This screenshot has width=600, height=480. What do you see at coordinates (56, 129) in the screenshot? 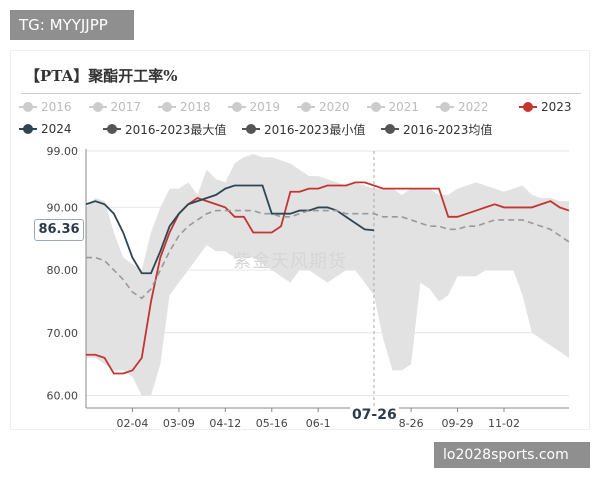
I see `legend-label: 2024` at bounding box center [56, 129].